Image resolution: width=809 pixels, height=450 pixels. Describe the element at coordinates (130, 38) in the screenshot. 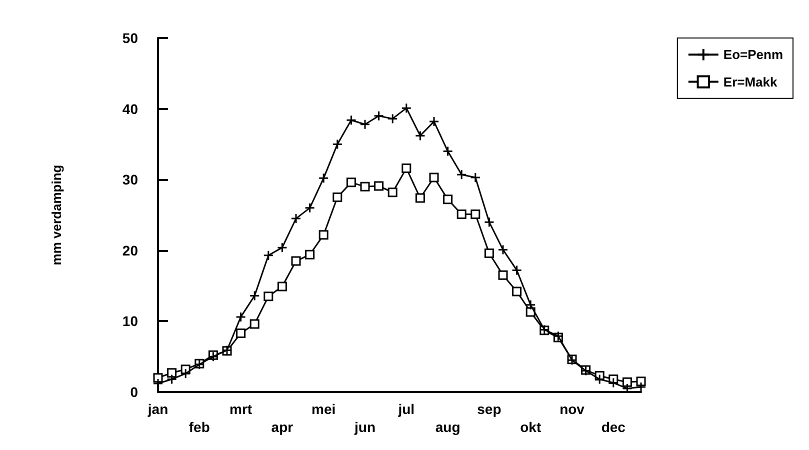

I see `y-tick-label: 50` at that location.